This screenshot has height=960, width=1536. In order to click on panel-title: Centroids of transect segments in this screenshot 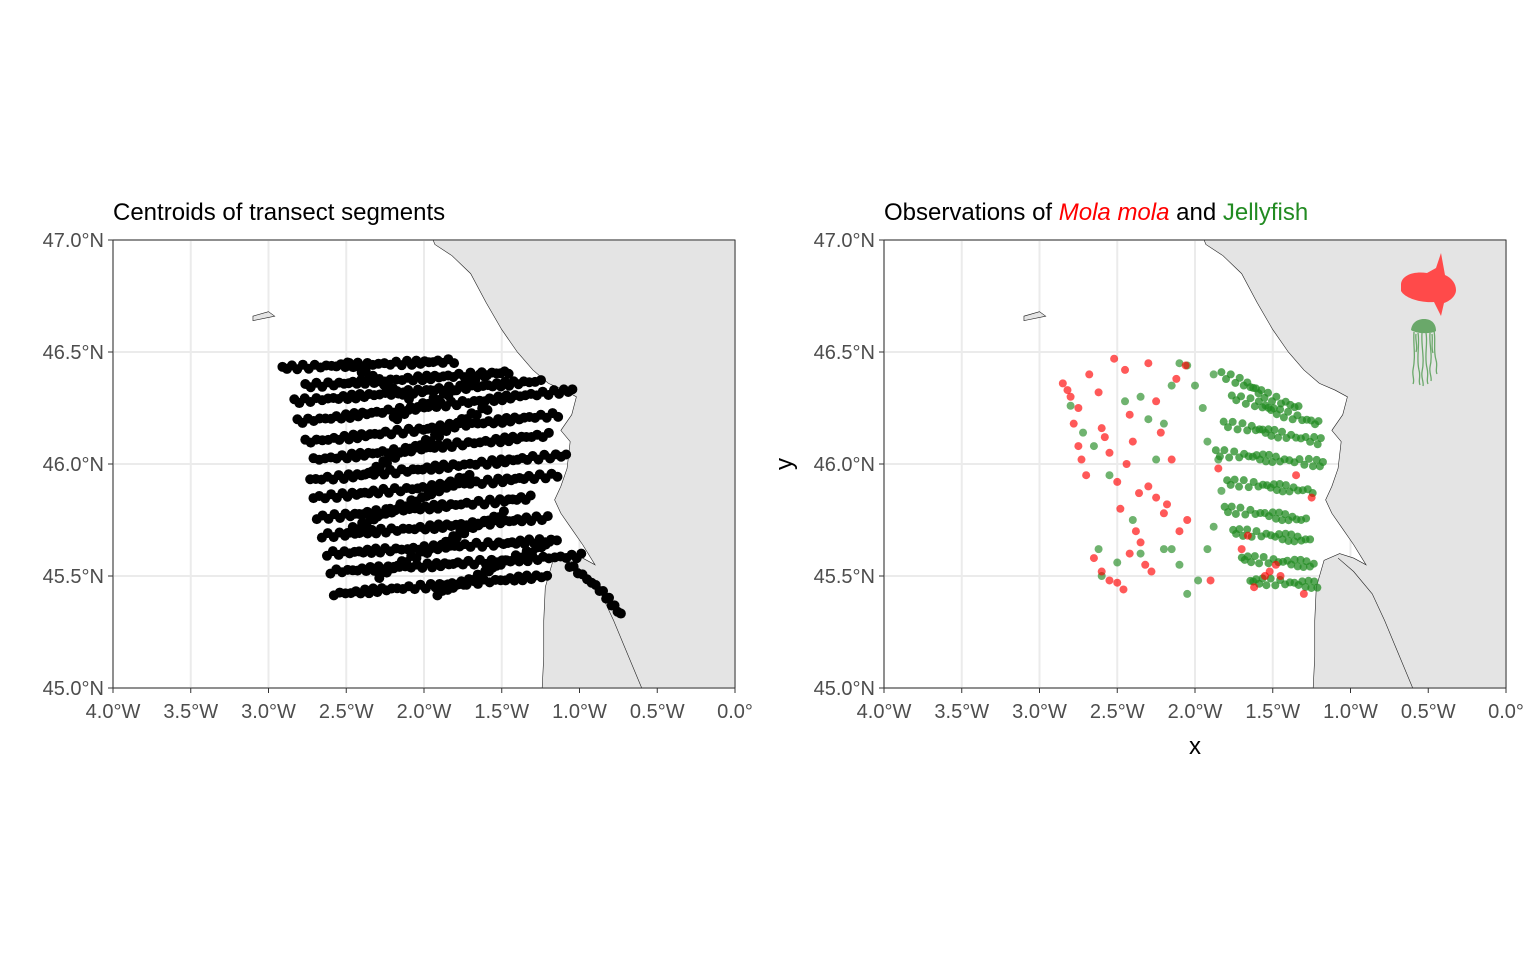, I will do `click(279, 212)`.